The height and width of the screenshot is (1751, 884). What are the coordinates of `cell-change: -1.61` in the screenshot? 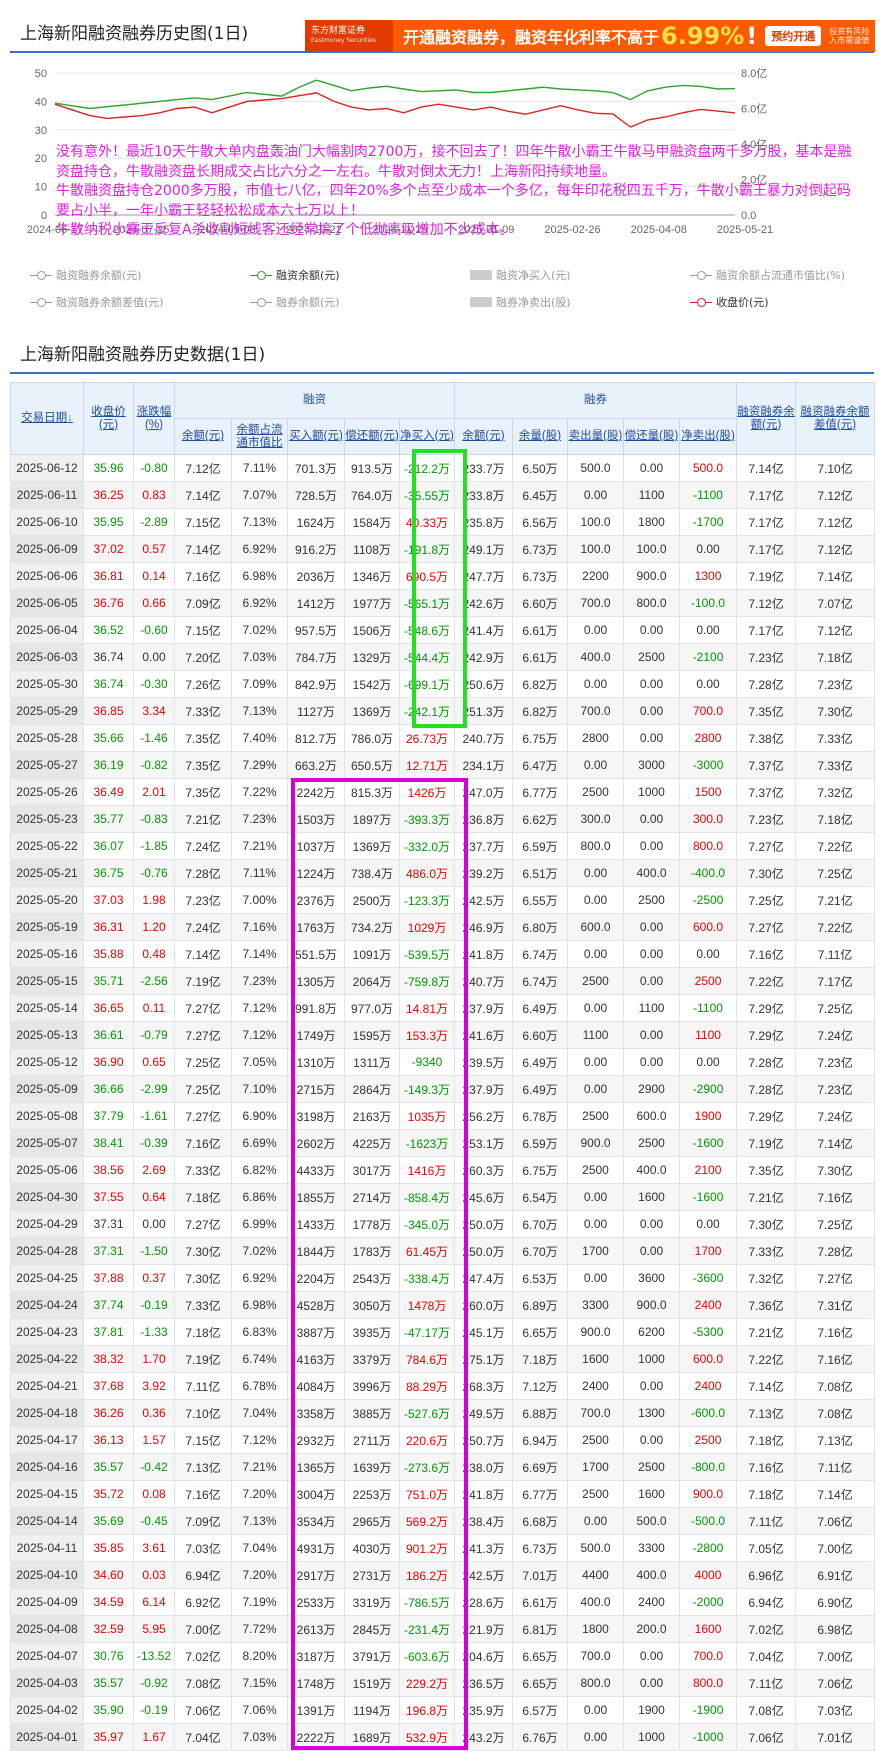 It's located at (154, 1116).